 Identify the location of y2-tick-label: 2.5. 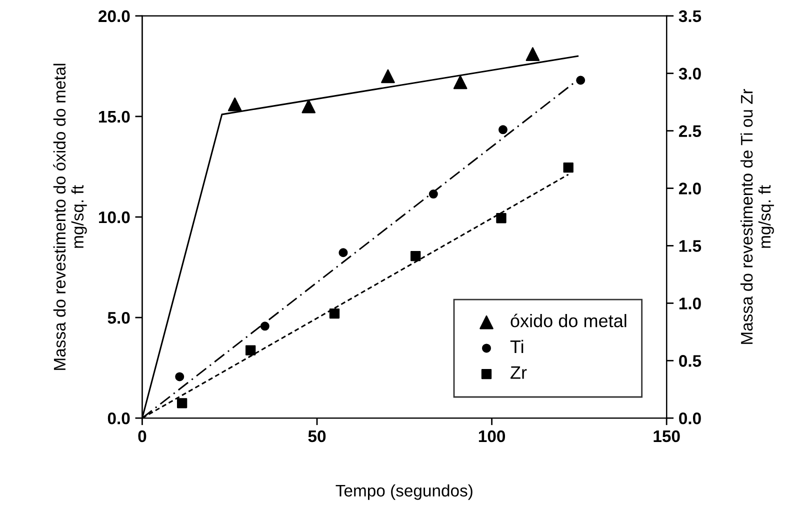
(690, 131).